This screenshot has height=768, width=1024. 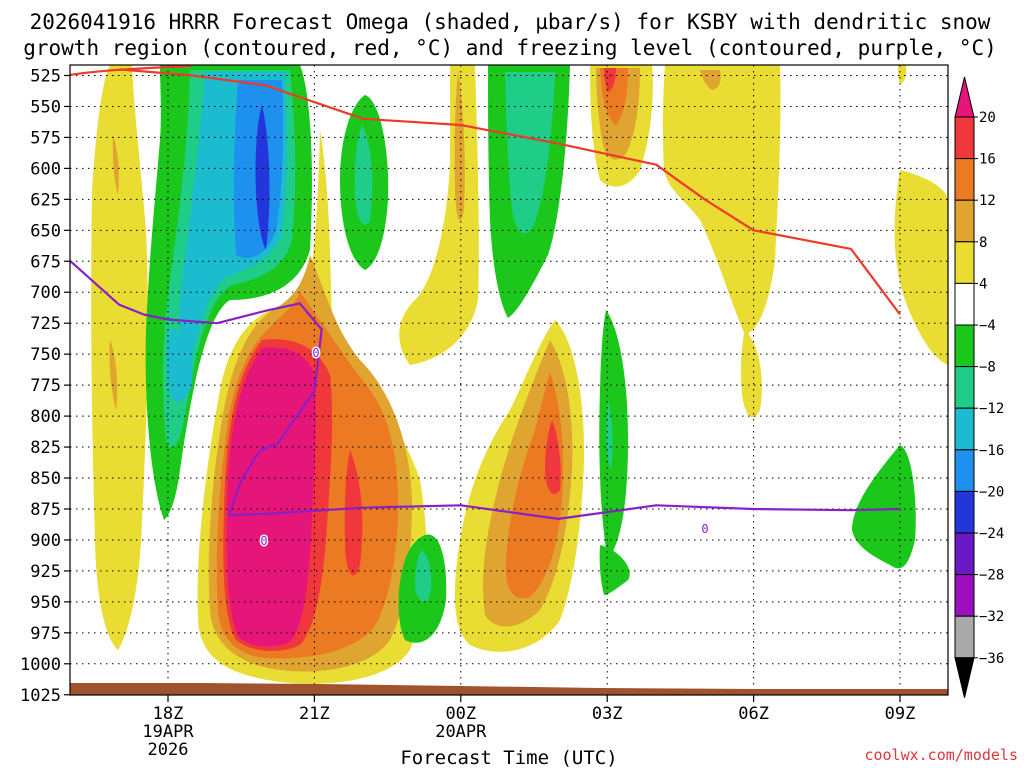 I want to click on x-tick-label: 06Z, so click(x=753, y=714).